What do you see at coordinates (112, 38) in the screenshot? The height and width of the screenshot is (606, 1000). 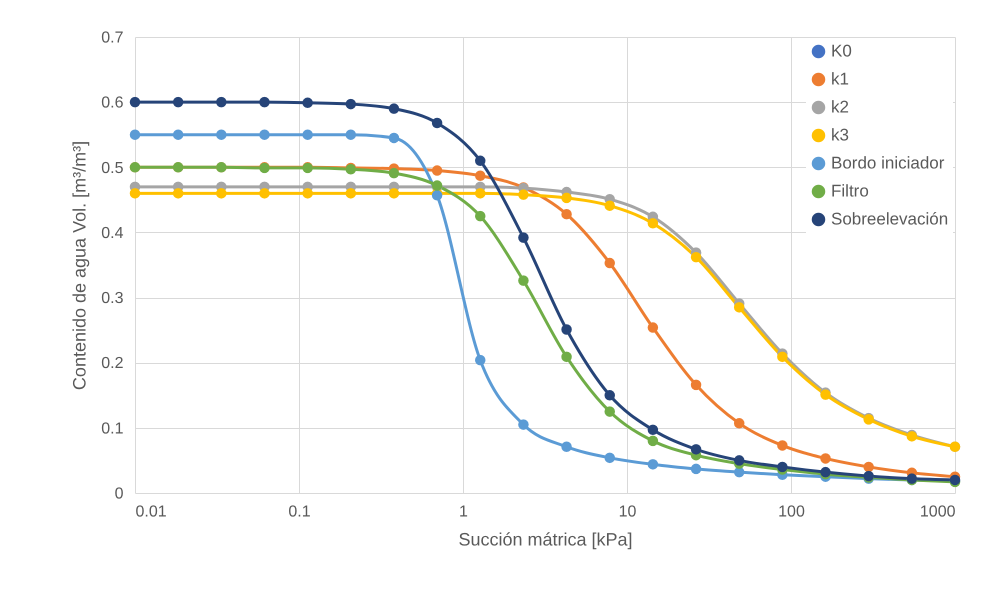 I see `y-tick-label: 0.7` at bounding box center [112, 38].